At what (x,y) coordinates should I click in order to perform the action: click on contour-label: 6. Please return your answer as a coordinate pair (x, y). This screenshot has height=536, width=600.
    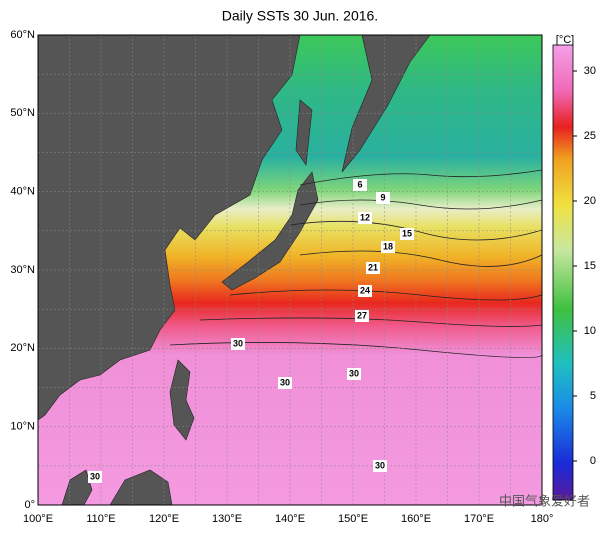
    Looking at the image, I should click on (359, 184).